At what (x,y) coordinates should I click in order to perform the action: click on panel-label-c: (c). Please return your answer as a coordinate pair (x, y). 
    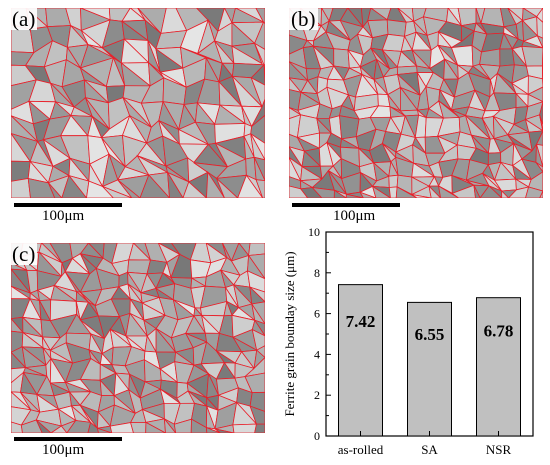
    Looking at the image, I should click on (24, 254).